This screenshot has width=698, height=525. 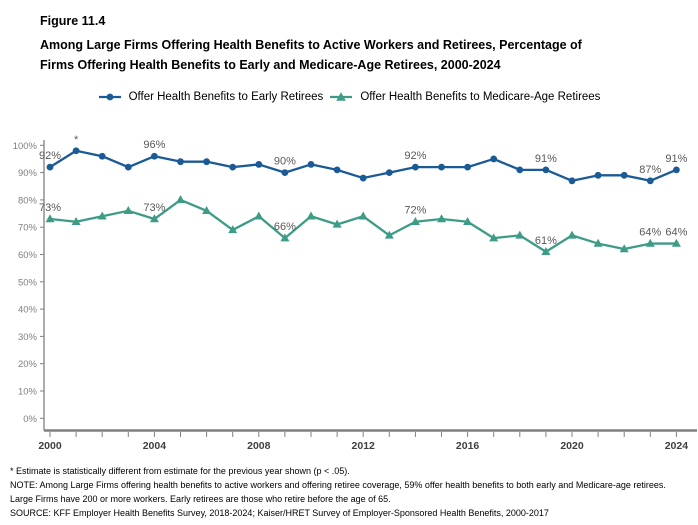 What do you see at coordinates (572, 446) in the screenshot?
I see `x-tick-label: 2020` at bounding box center [572, 446].